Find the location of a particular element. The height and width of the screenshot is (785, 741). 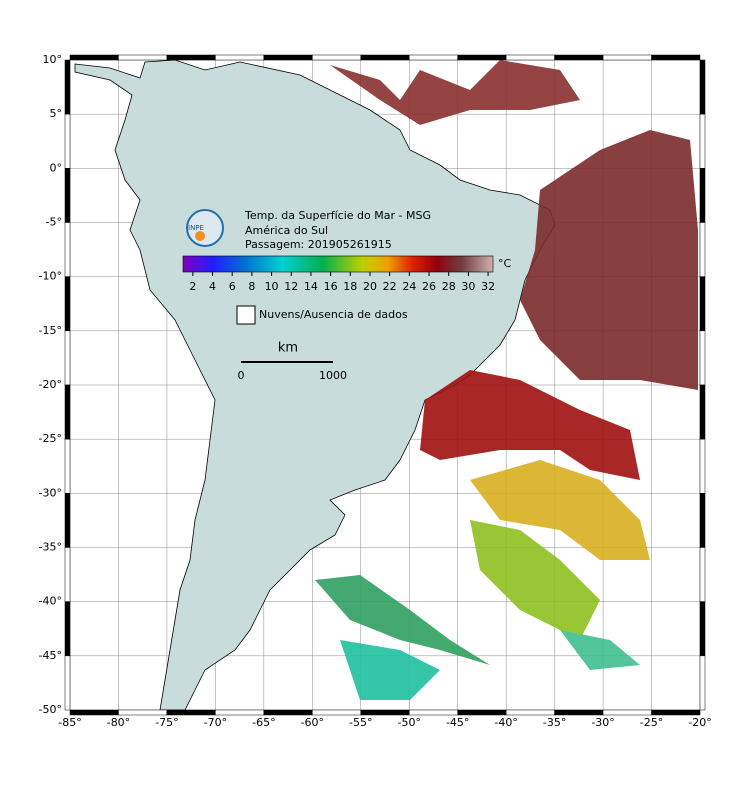

colorbar-tick-label: 14 is located at coordinates (311, 286).